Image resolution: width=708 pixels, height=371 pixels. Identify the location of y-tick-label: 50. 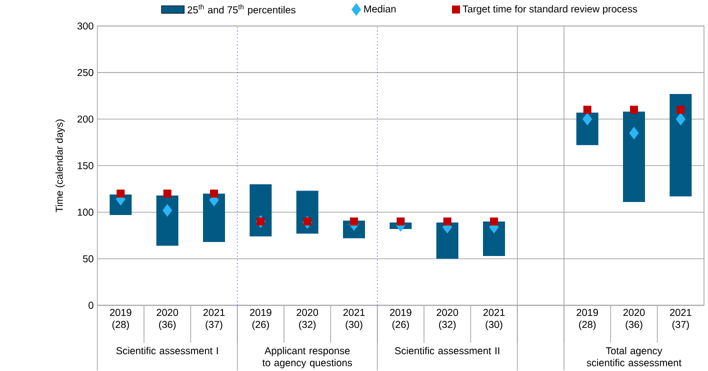
(88, 258).